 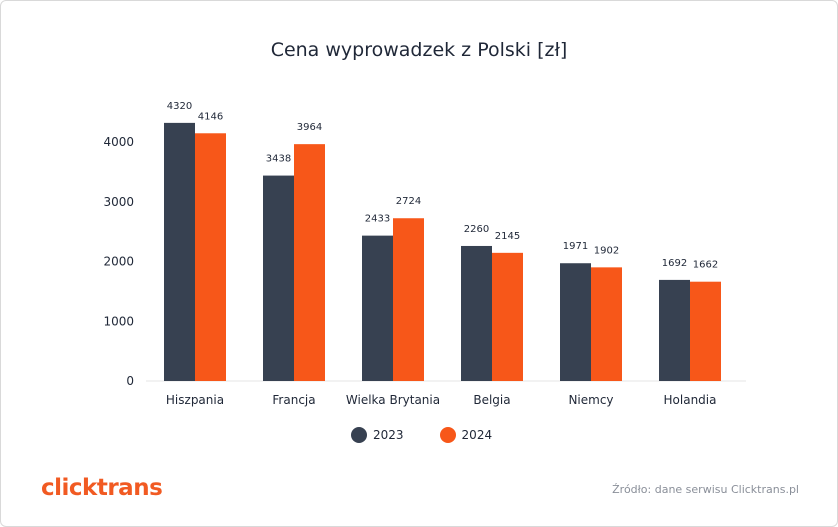 I want to click on x-tick-label: Belgia, so click(x=491, y=400).